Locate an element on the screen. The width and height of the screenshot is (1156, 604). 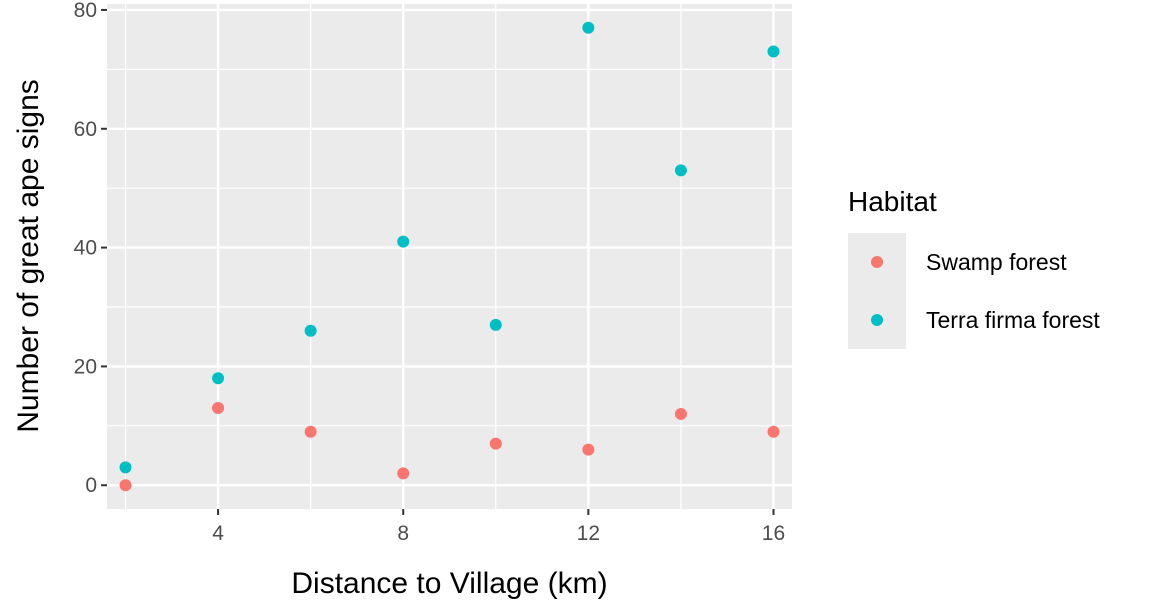
x-axis-title: Distance to Village (km) is located at coordinates (449, 583).